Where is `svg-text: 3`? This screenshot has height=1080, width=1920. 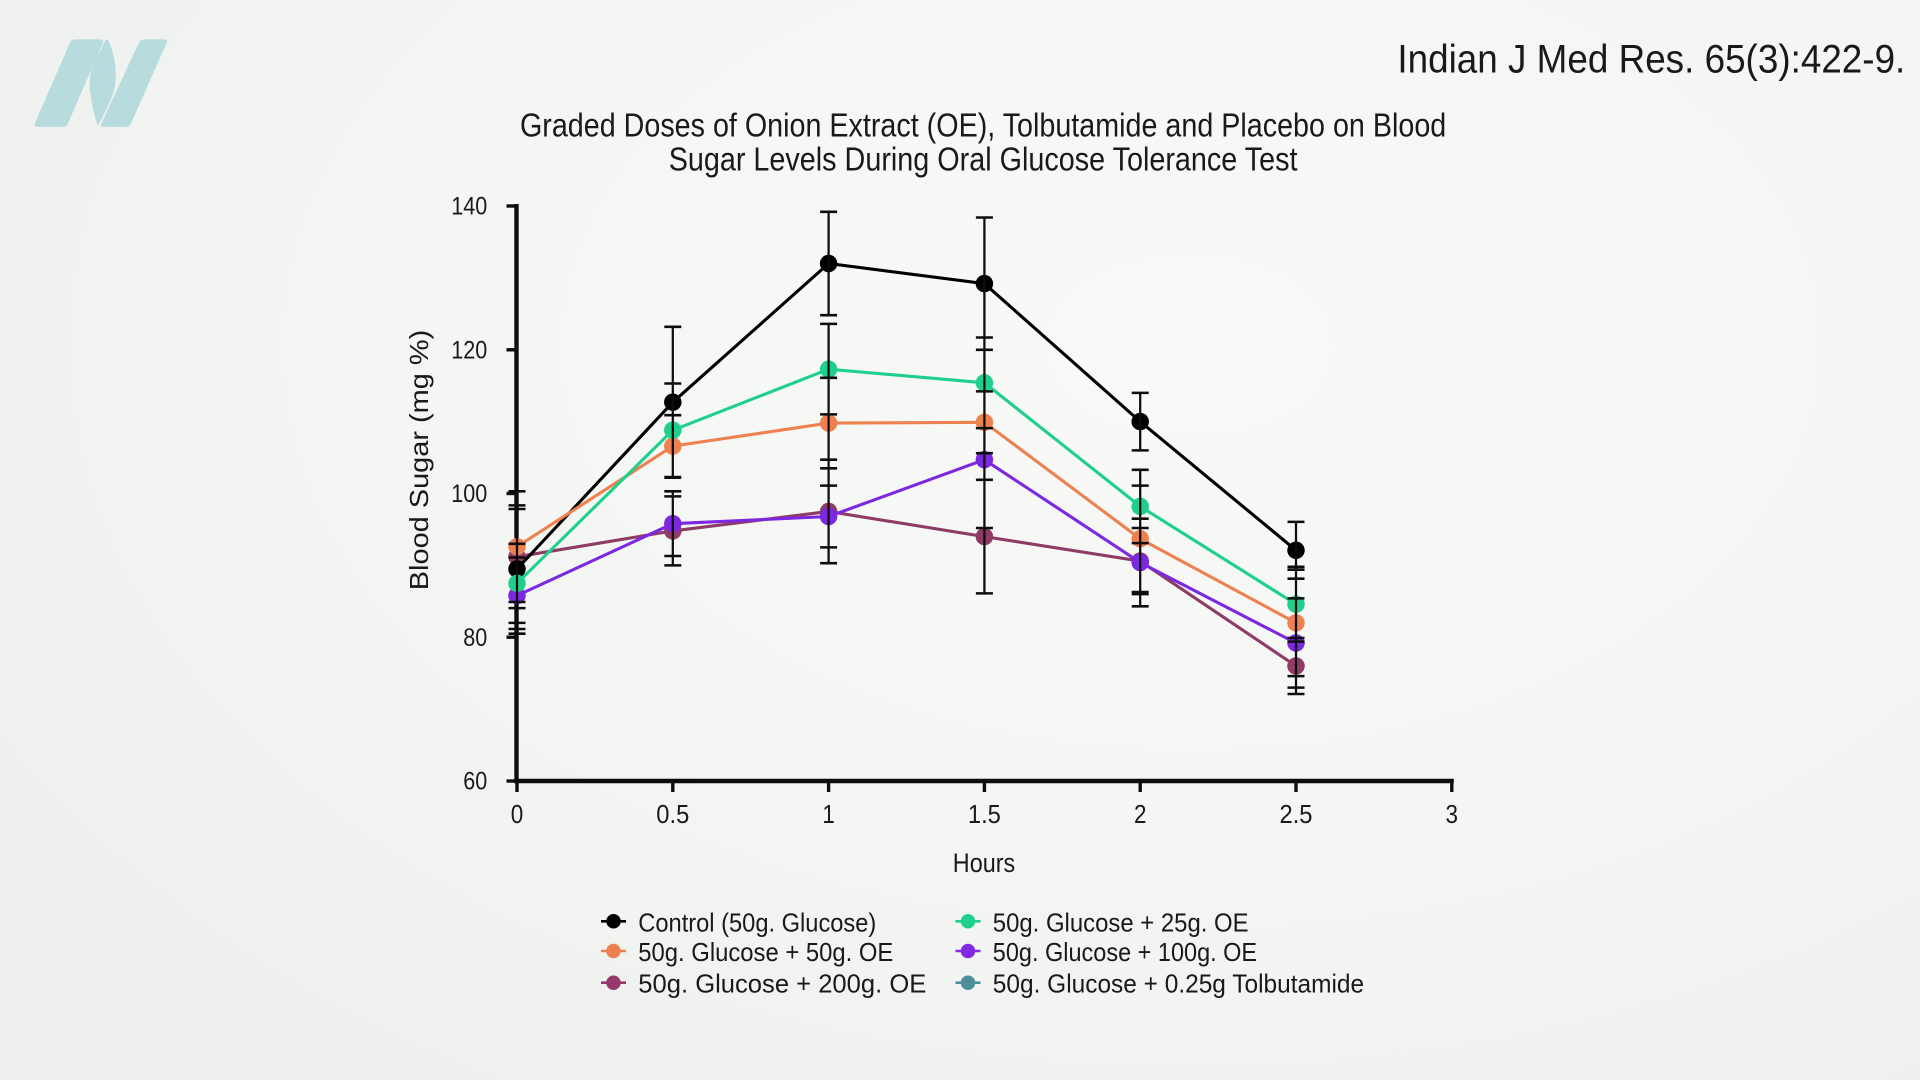 svg-text: 3 is located at coordinates (1452, 814).